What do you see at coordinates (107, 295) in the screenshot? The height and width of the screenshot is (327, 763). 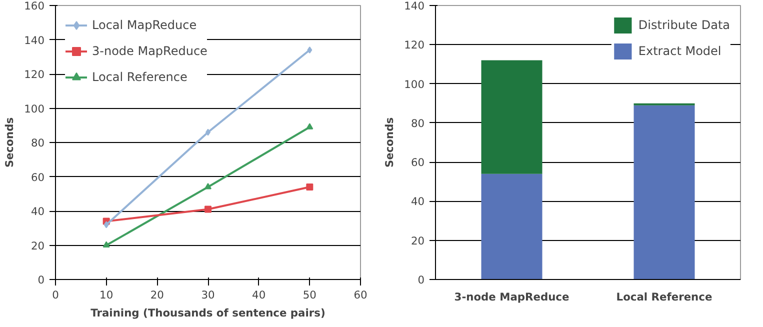 I see `x-tick-label: 10` at bounding box center [107, 295].